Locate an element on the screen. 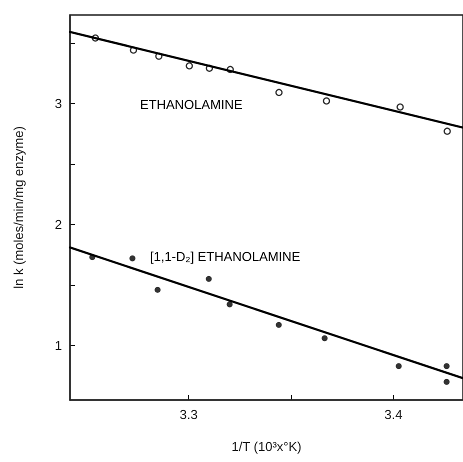  series-label: [1,1-D₂] ETHANOLAMINE is located at coordinates (225, 256).